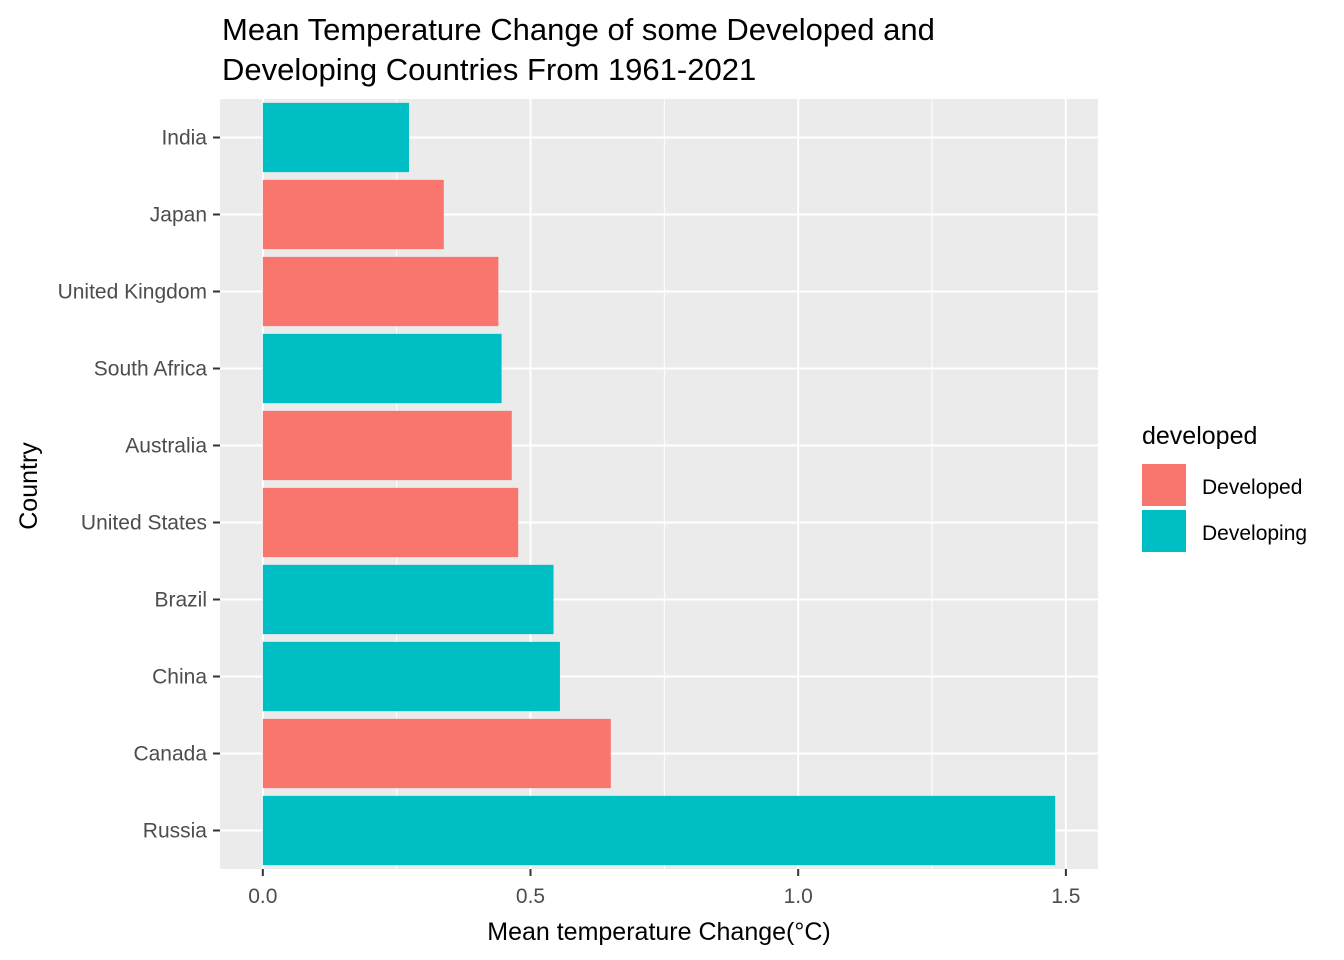 This screenshot has height=960, width=1344. I want to click on x-tick-label: 1.0, so click(798, 896).